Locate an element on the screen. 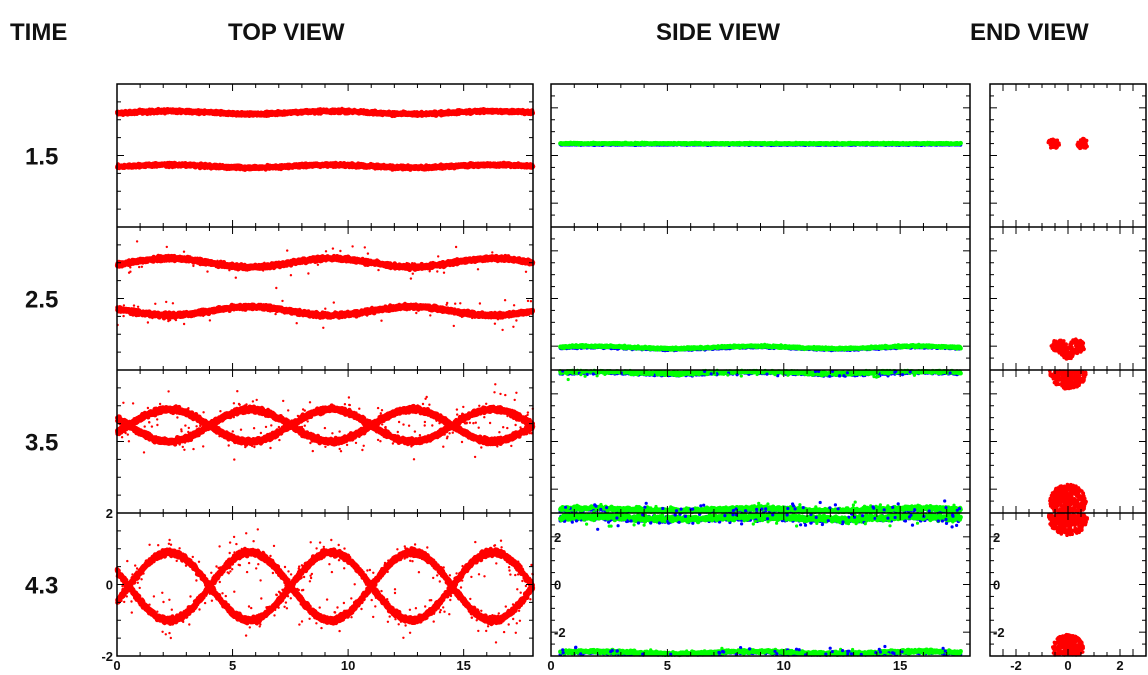 The height and width of the screenshot is (675, 1148). time-labels: 1.5 2.5 3.5 4.3 is located at coordinates (41, 372).